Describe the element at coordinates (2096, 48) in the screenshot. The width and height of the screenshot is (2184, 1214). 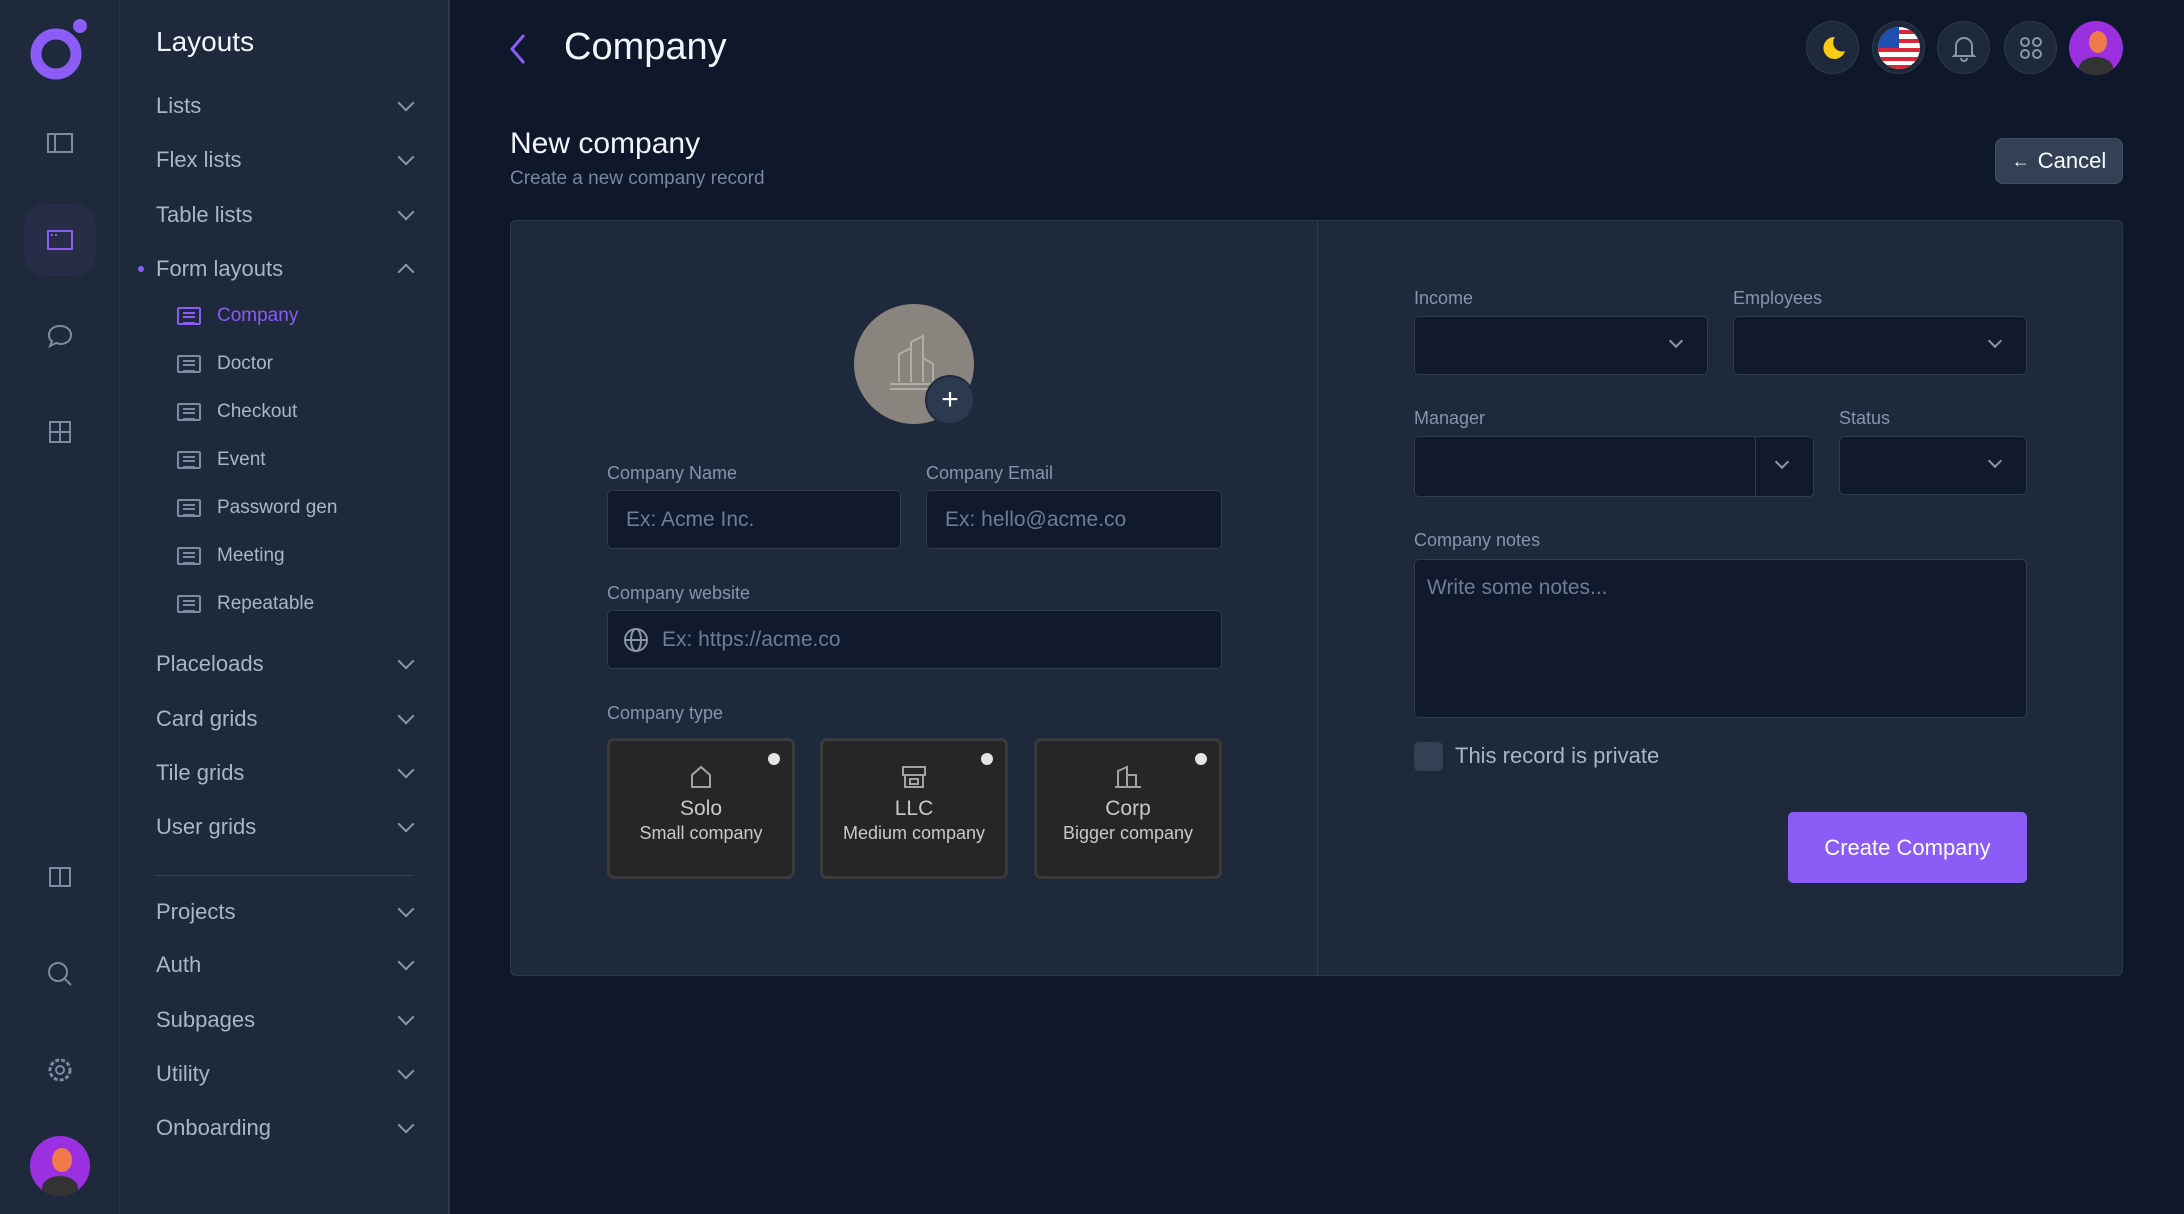
I see `profile-avatar` at that location.